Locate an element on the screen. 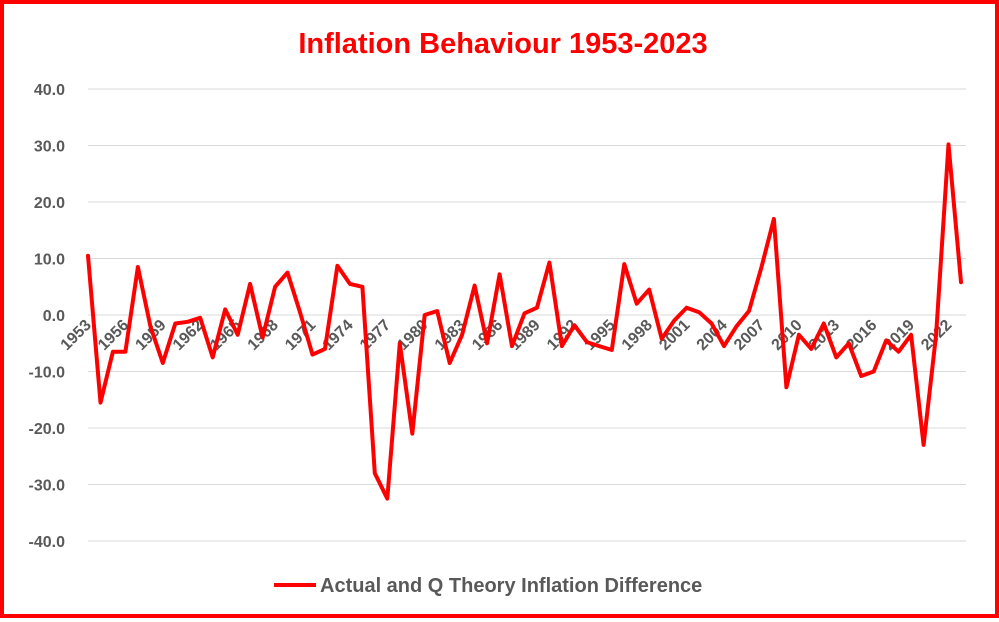 The image size is (999, 622). x-tick-label: 1989 is located at coordinates (525, 335).